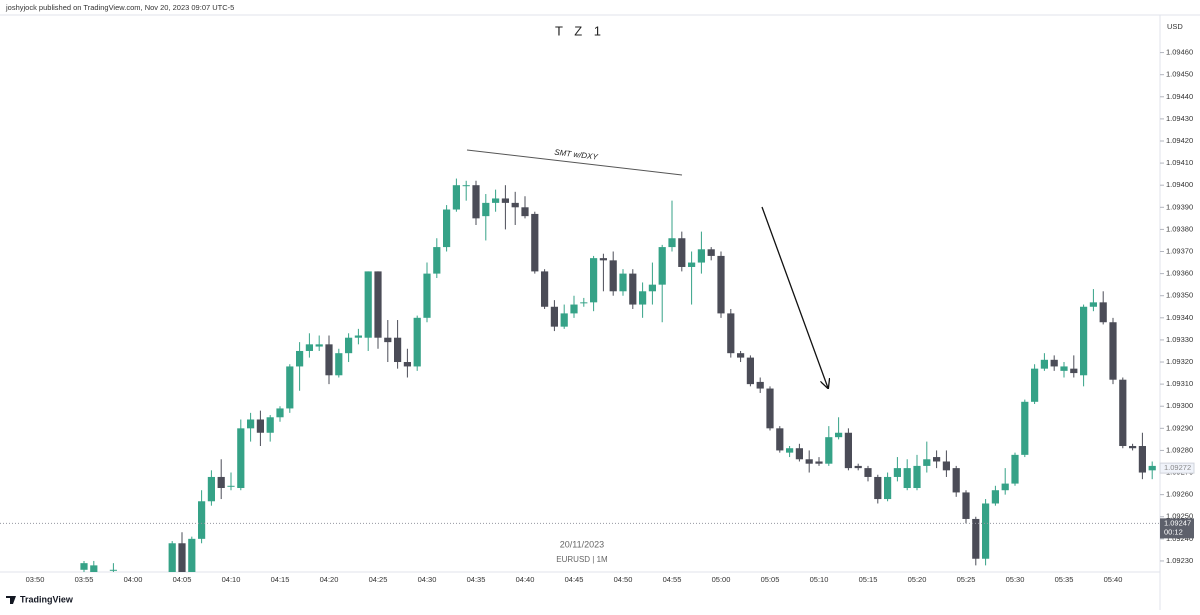 Image resolution: width=1200 pixels, height=615 pixels. I want to click on x-tick-label: 04:15, so click(280, 579).